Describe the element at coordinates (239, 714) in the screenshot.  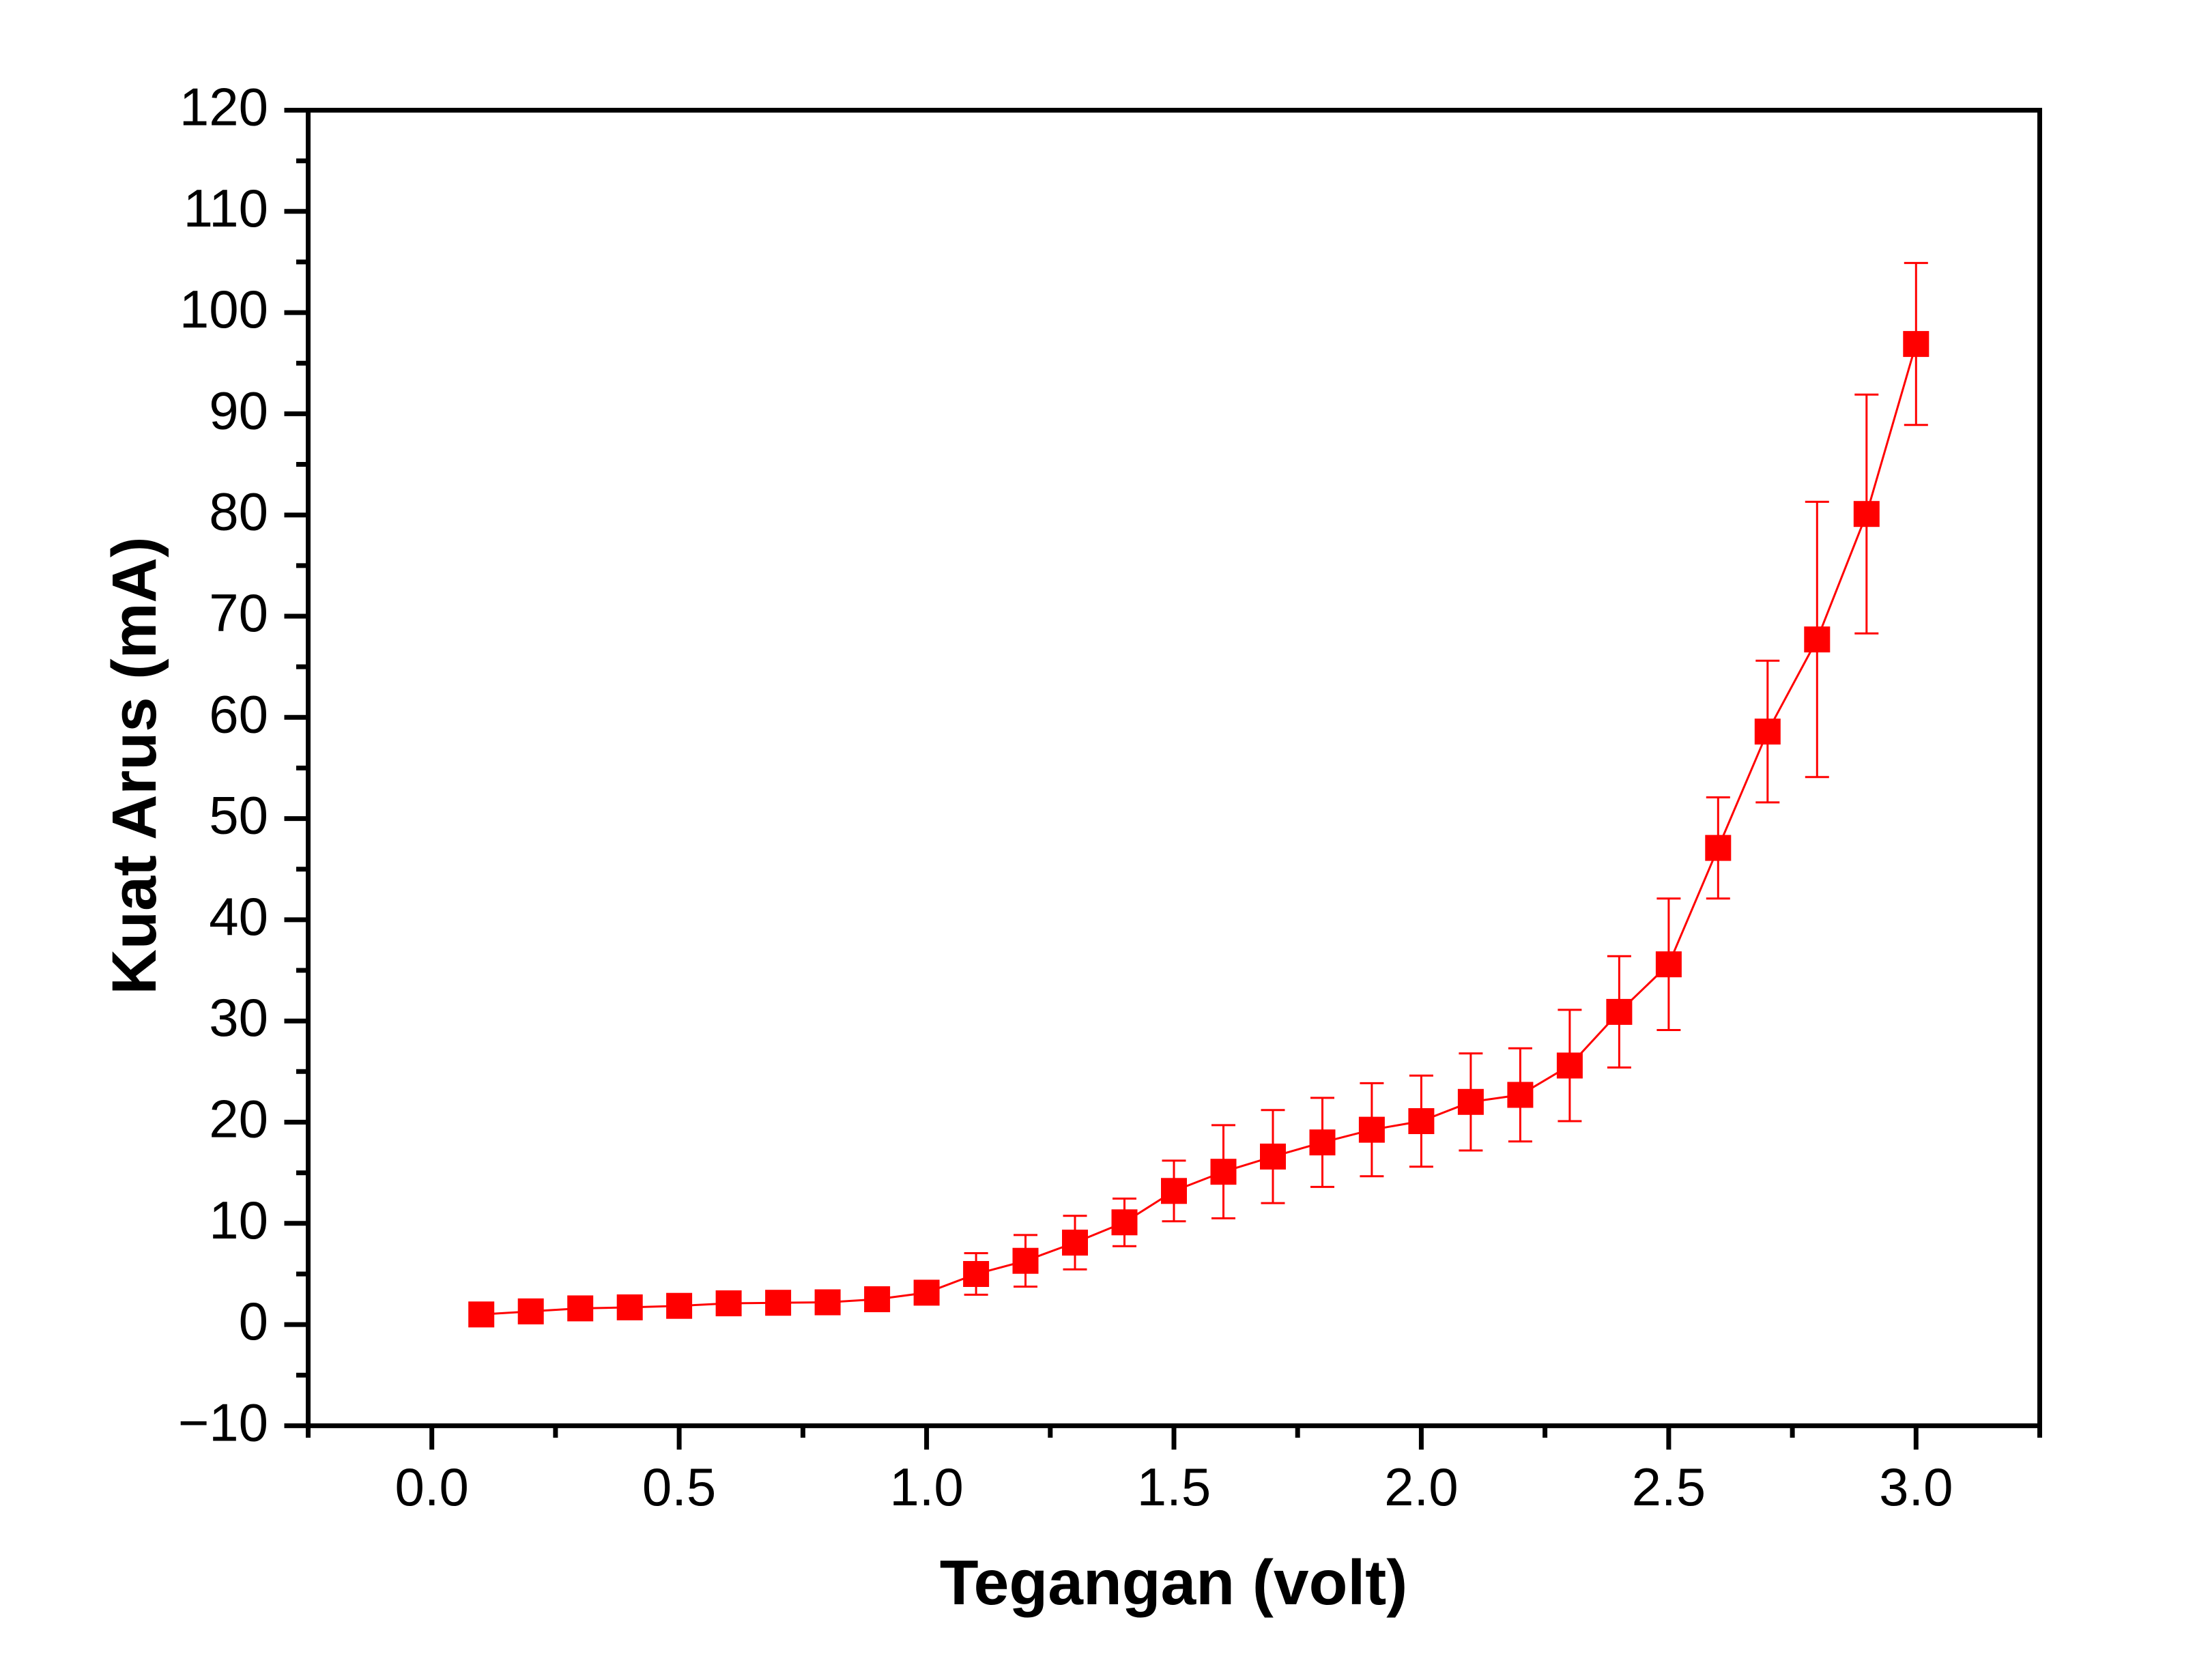
I see `svg-text: 60` at that location.